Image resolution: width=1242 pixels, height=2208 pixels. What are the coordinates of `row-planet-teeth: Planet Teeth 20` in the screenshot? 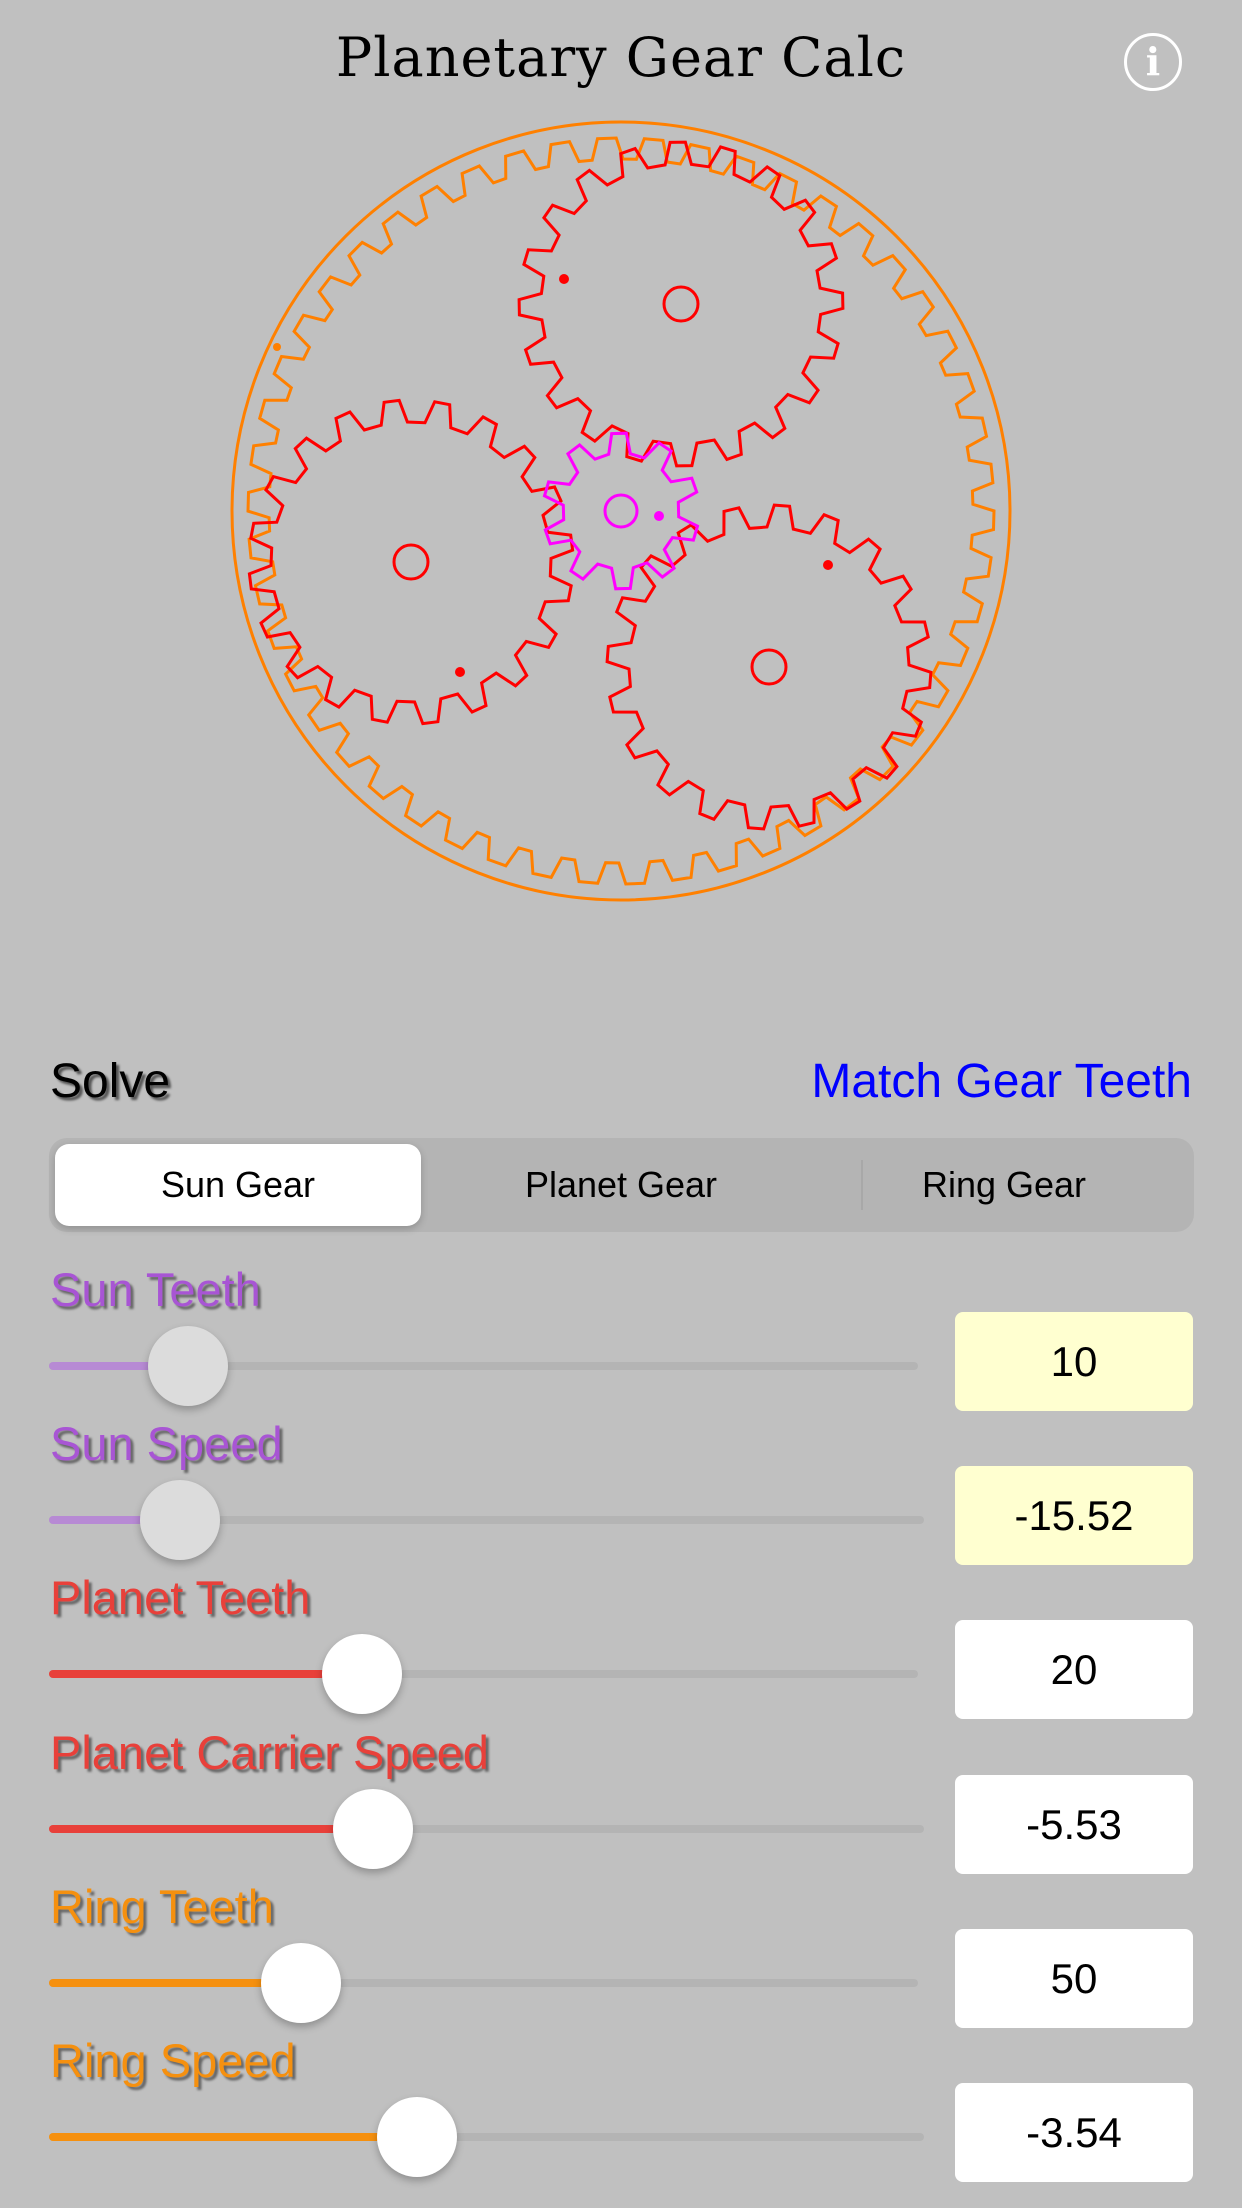 It's located at (621, 1647).